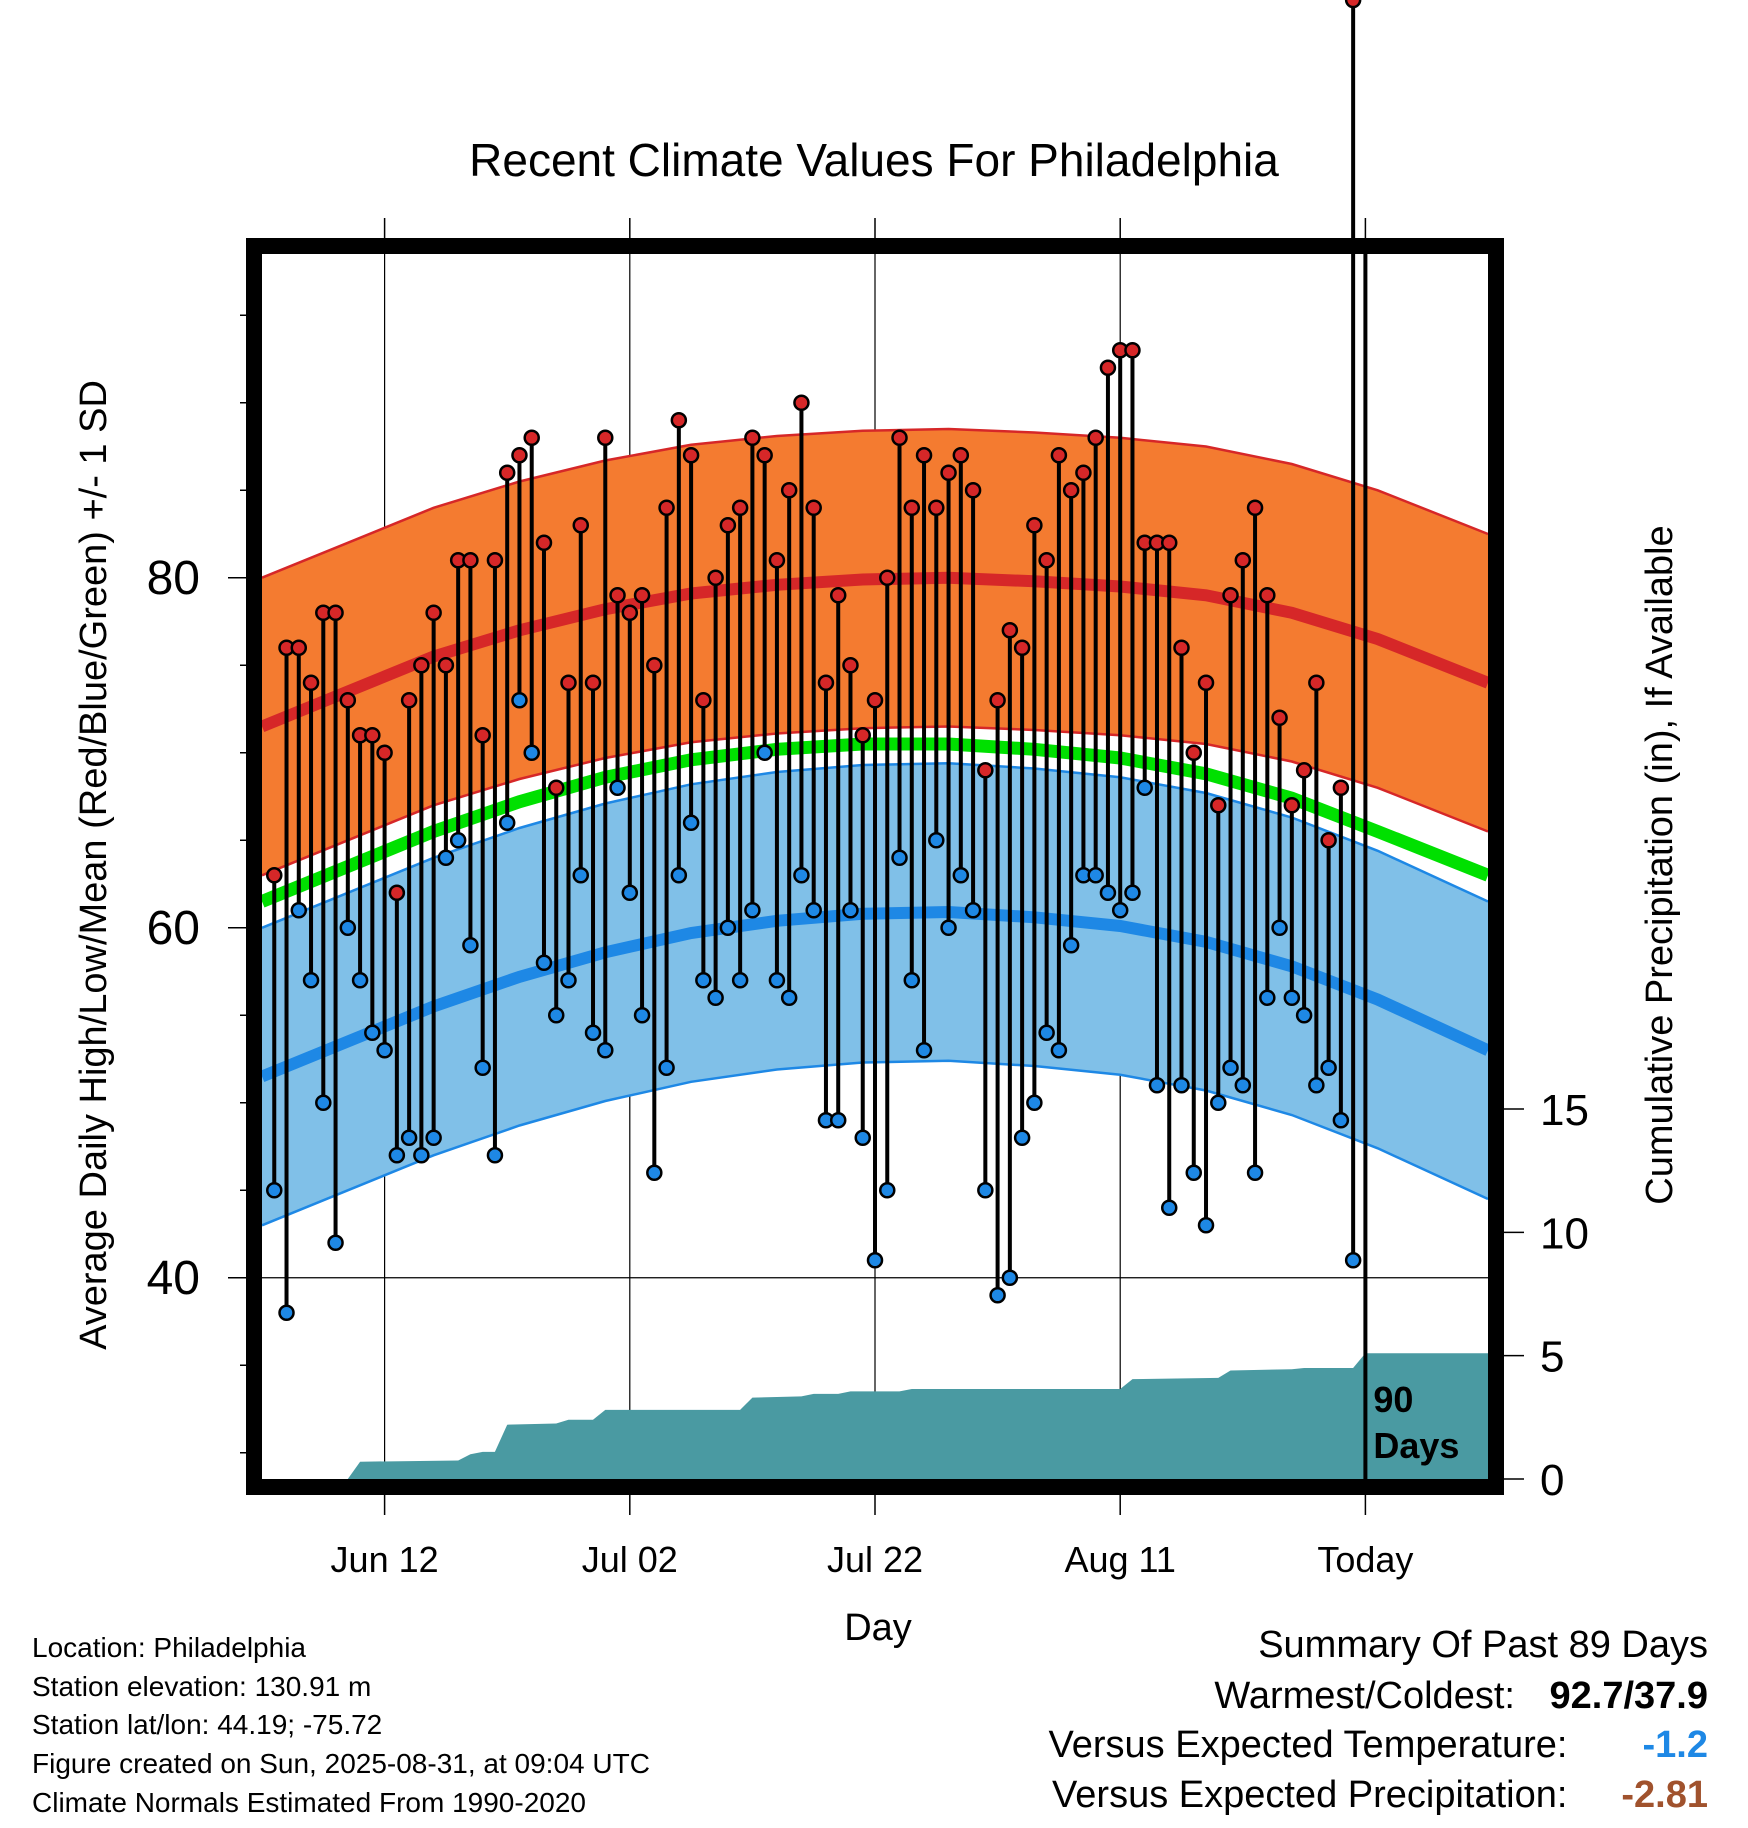 Image resolution: width=1748 pixels, height=1828 pixels. Describe the element at coordinates (1483, 1645) in the screenshot. I see `summary-heading: Summary Of Past 89 Days` at that location.